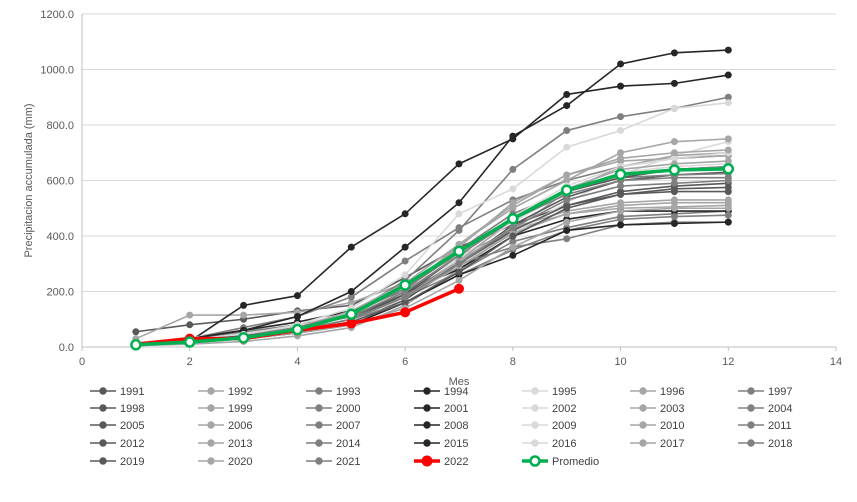  I want to click on legend-label: 2016, so click(564, 444).